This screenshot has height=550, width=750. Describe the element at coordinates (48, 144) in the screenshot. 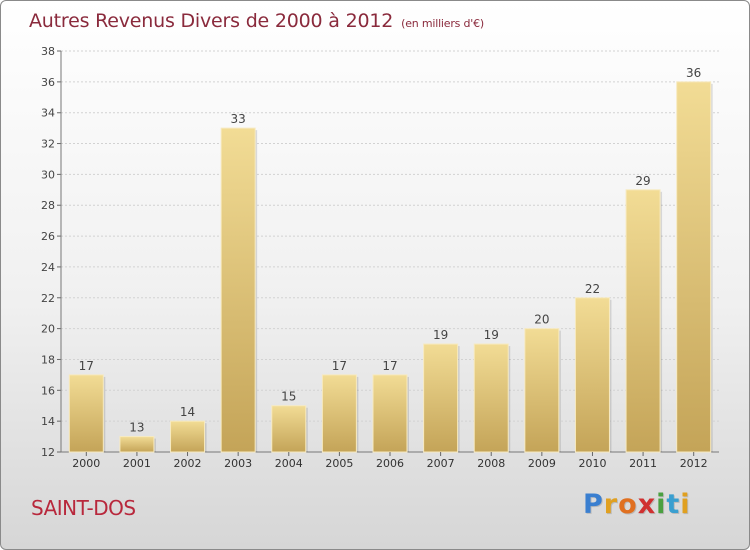

I see `y-tick-label: 32` at that location.